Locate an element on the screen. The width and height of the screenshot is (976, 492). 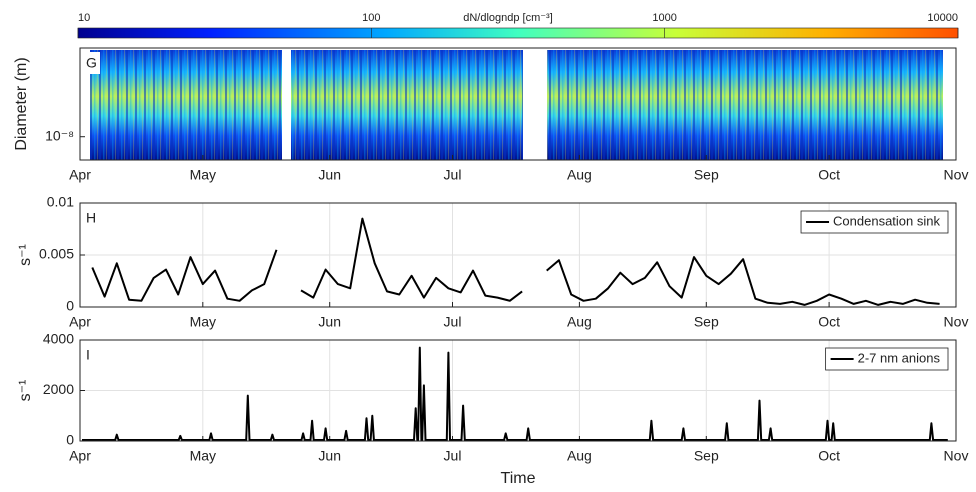
y-tick-label: 10⁻⁸ is located at coordinates (59, 135).